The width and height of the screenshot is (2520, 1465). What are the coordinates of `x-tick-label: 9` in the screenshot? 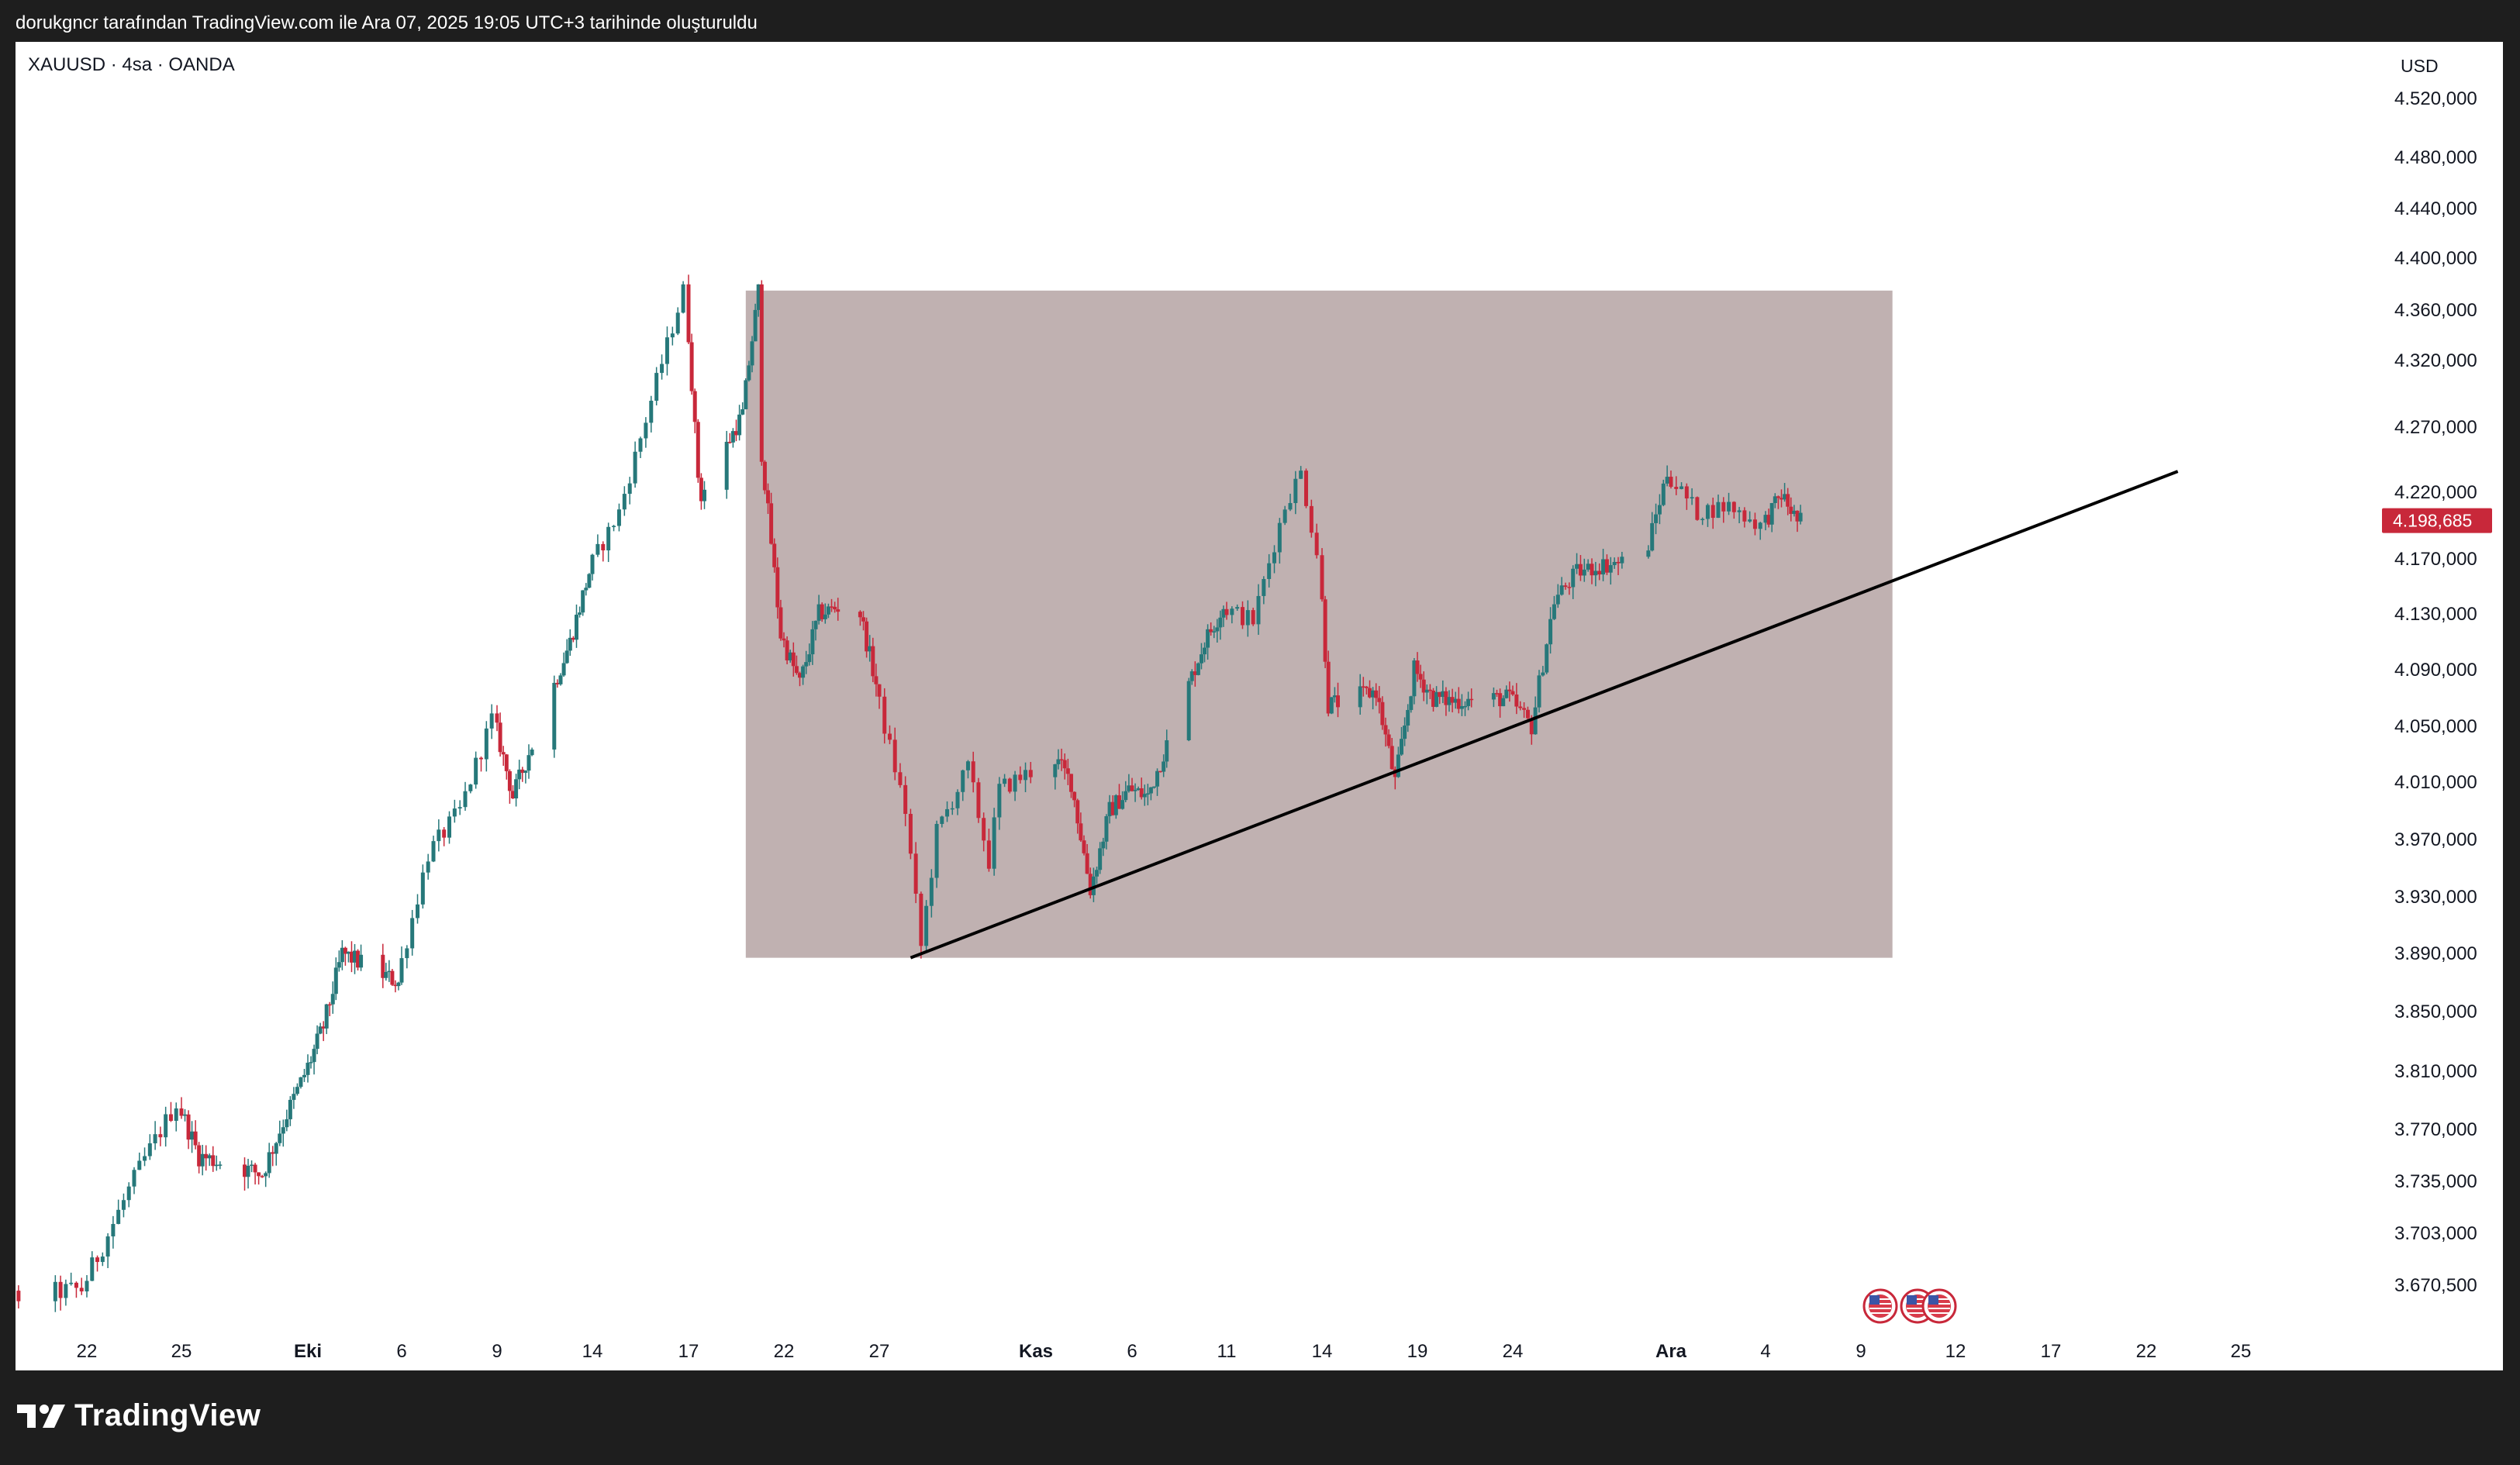 It's located at (1860, 1351).